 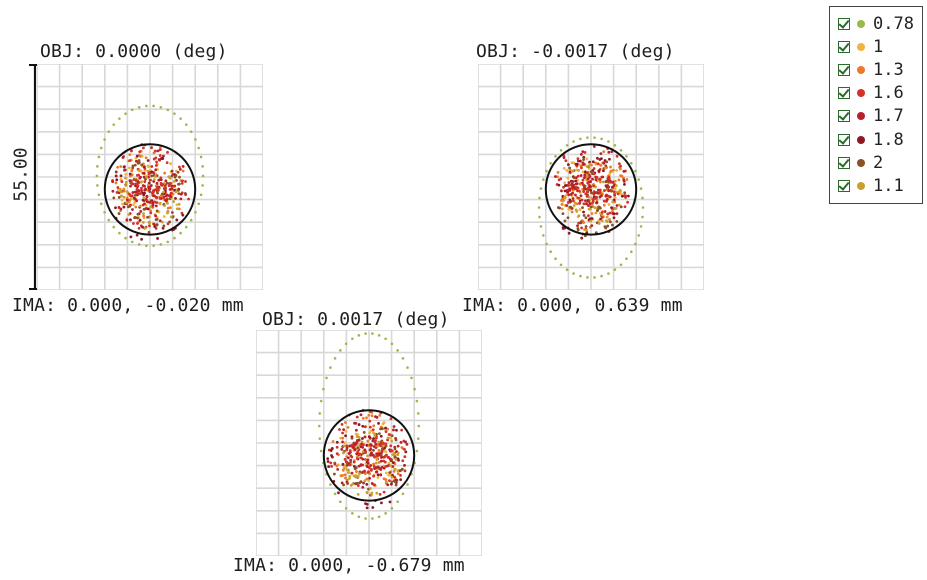 What do you see at coordinates (150, 177) in the screenshot?
I see `spot-diagram-1-plot` at bounding box center [150, 177].